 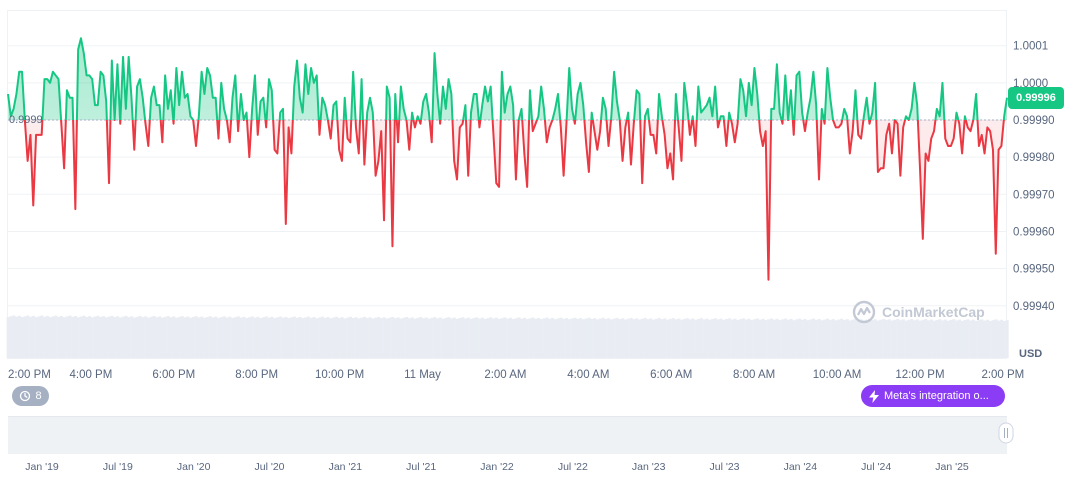 I want to click on x-tick-label: 10:00 PM, so click(x=339, y=375).